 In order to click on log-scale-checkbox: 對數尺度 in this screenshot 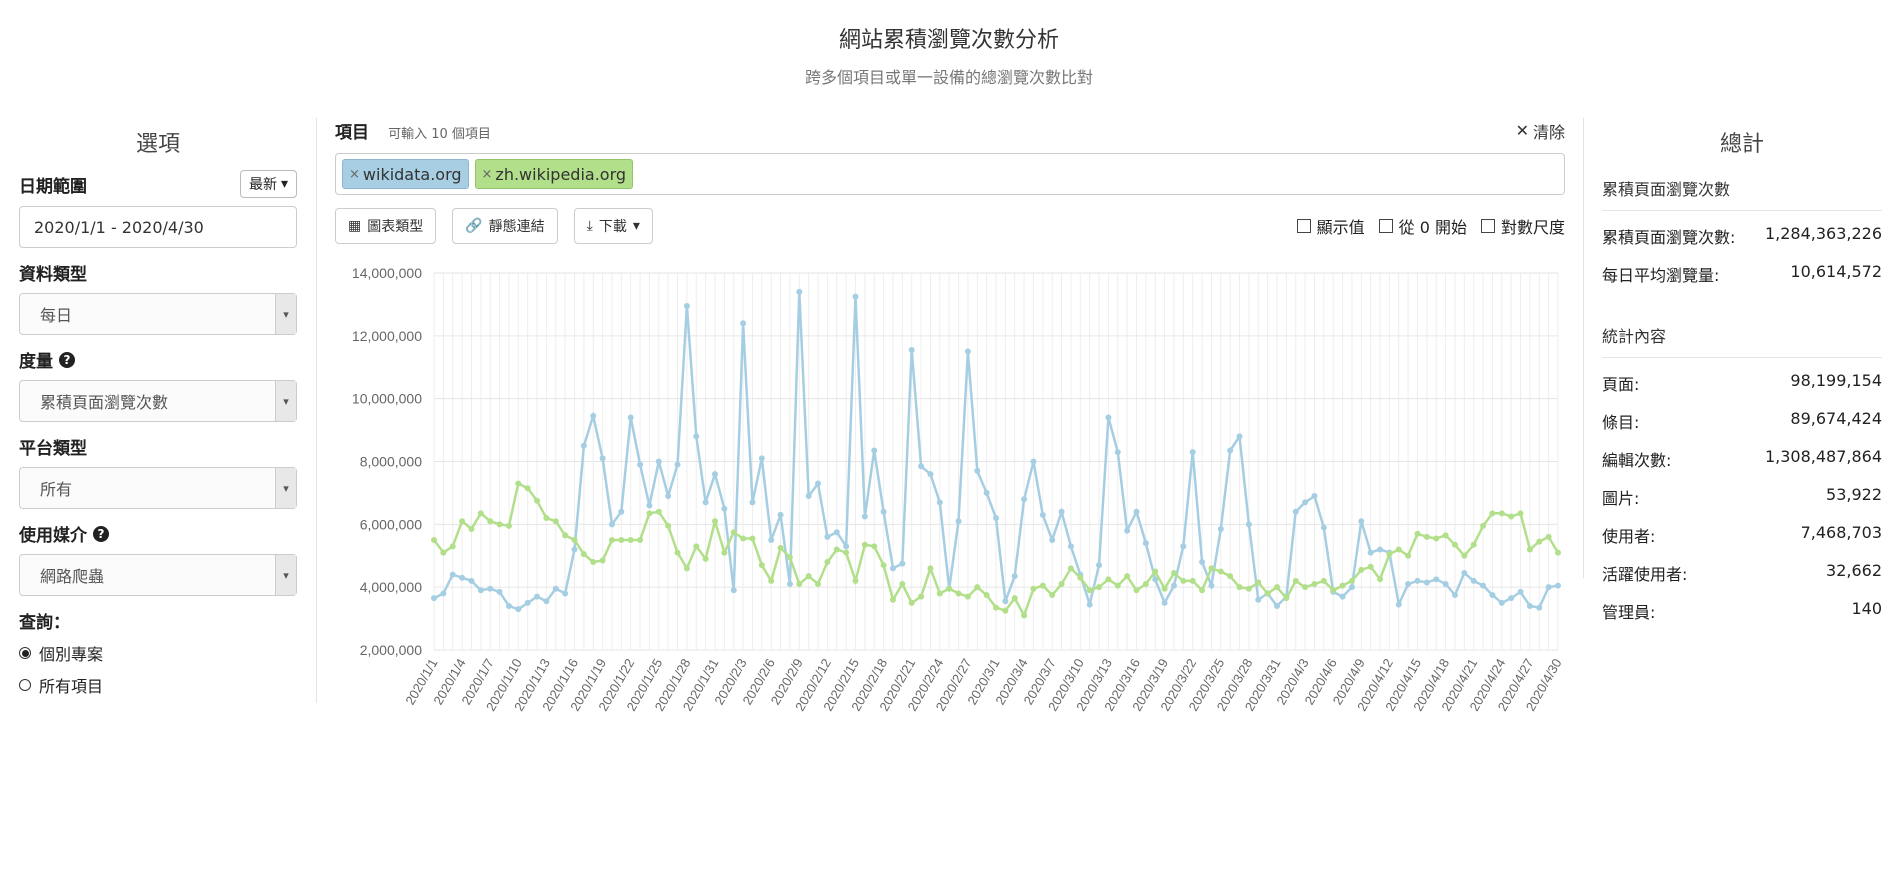, I will do `click(1522, 226)`.